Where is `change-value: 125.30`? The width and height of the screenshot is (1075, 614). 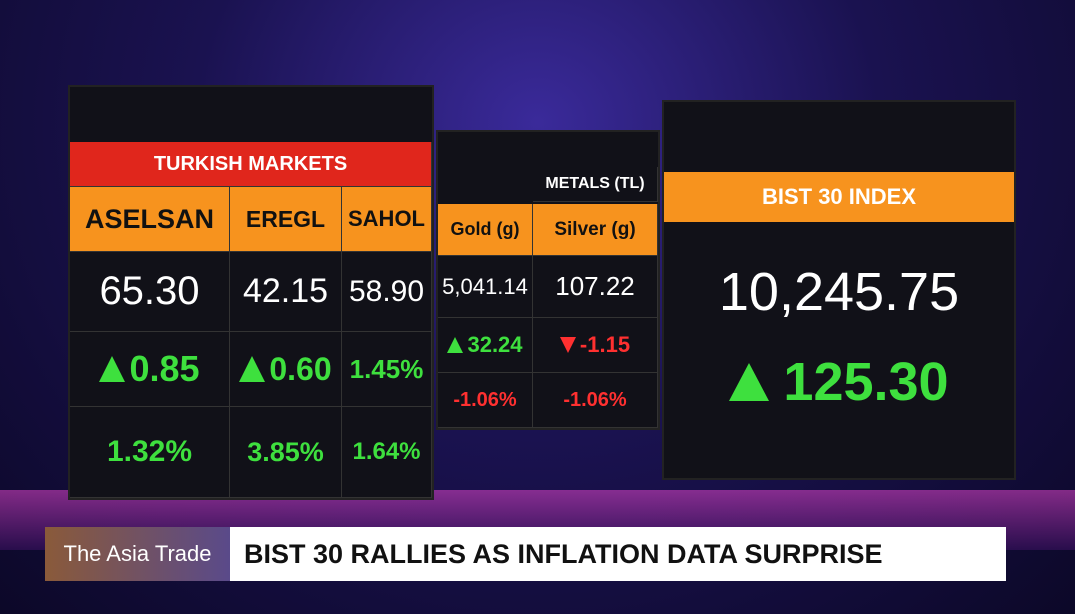 change-value: 125.30 is located at coordinates (866, 382).